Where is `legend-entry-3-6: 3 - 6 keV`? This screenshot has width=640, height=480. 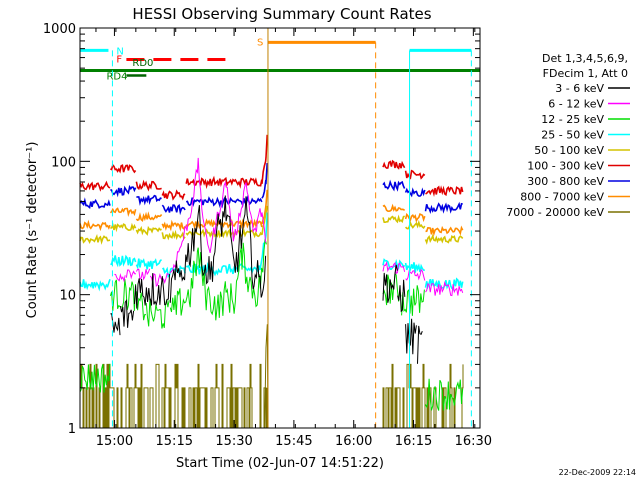
legend-entry-3-6: 3 - 6 keV is located at coordinates (579, 88).